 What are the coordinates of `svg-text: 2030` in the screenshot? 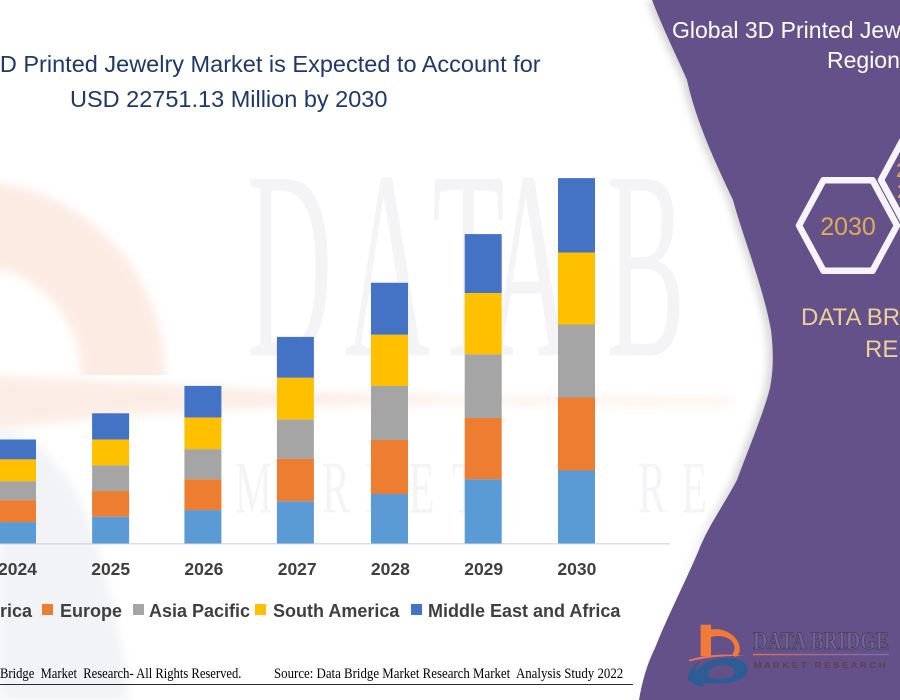 It's located at (848, 227).